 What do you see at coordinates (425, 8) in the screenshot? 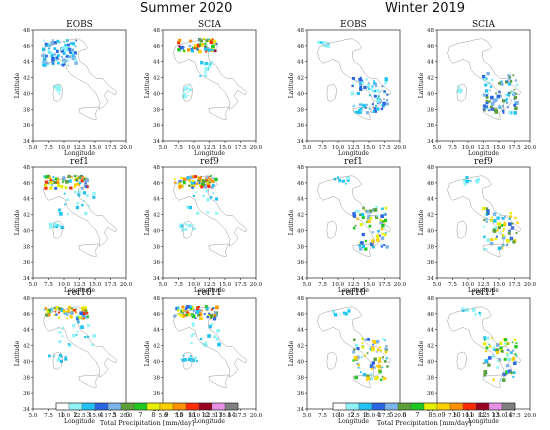
I see `season-title-winter: Winter 2019` at bounding box center [425, 8].